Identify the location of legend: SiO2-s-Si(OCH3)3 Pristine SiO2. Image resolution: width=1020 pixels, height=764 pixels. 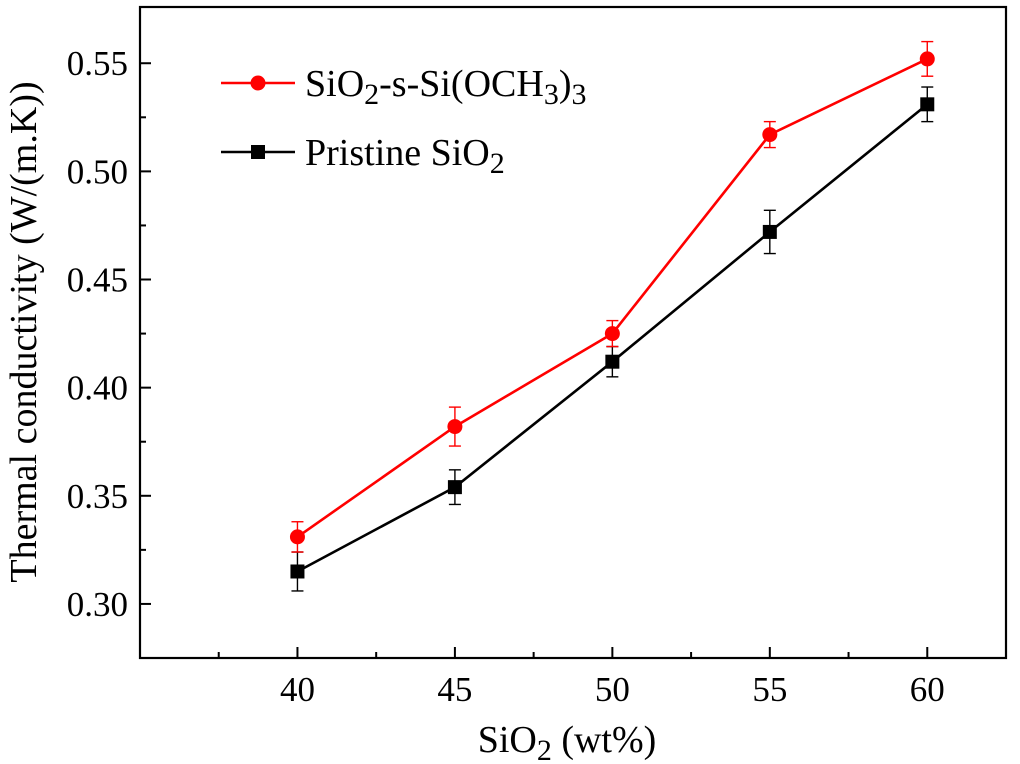
(403, 121).